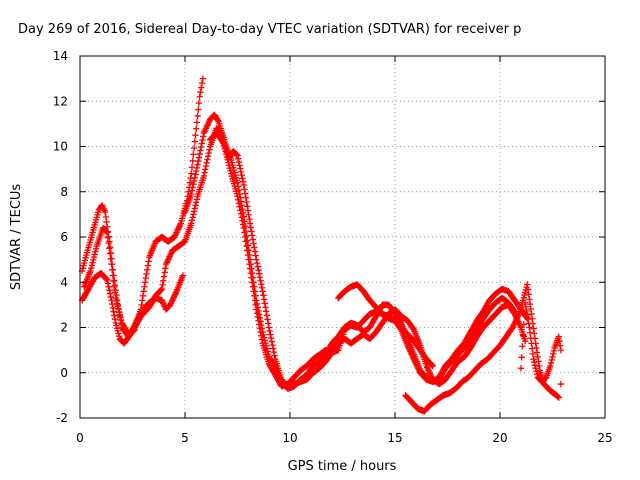 Image resolution: width=640 pixels, height=480 pixels. Describe the element at coordinates (342, 466) in the screenshot. I see `x-axis-label: GPS time / hours` at that location.